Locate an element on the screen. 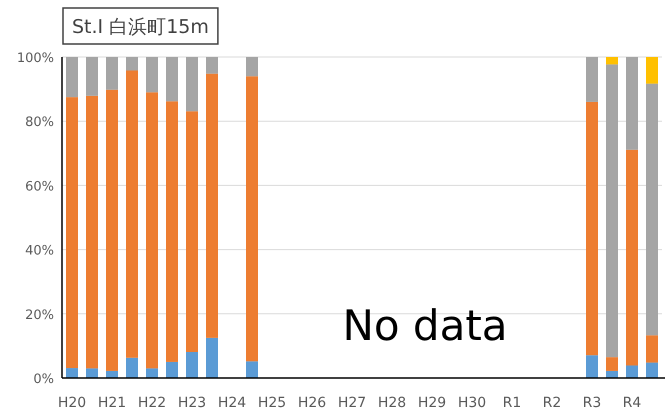 The image size is (670, 414). x-tick-label: H29 is located at coordinates (432, 403).